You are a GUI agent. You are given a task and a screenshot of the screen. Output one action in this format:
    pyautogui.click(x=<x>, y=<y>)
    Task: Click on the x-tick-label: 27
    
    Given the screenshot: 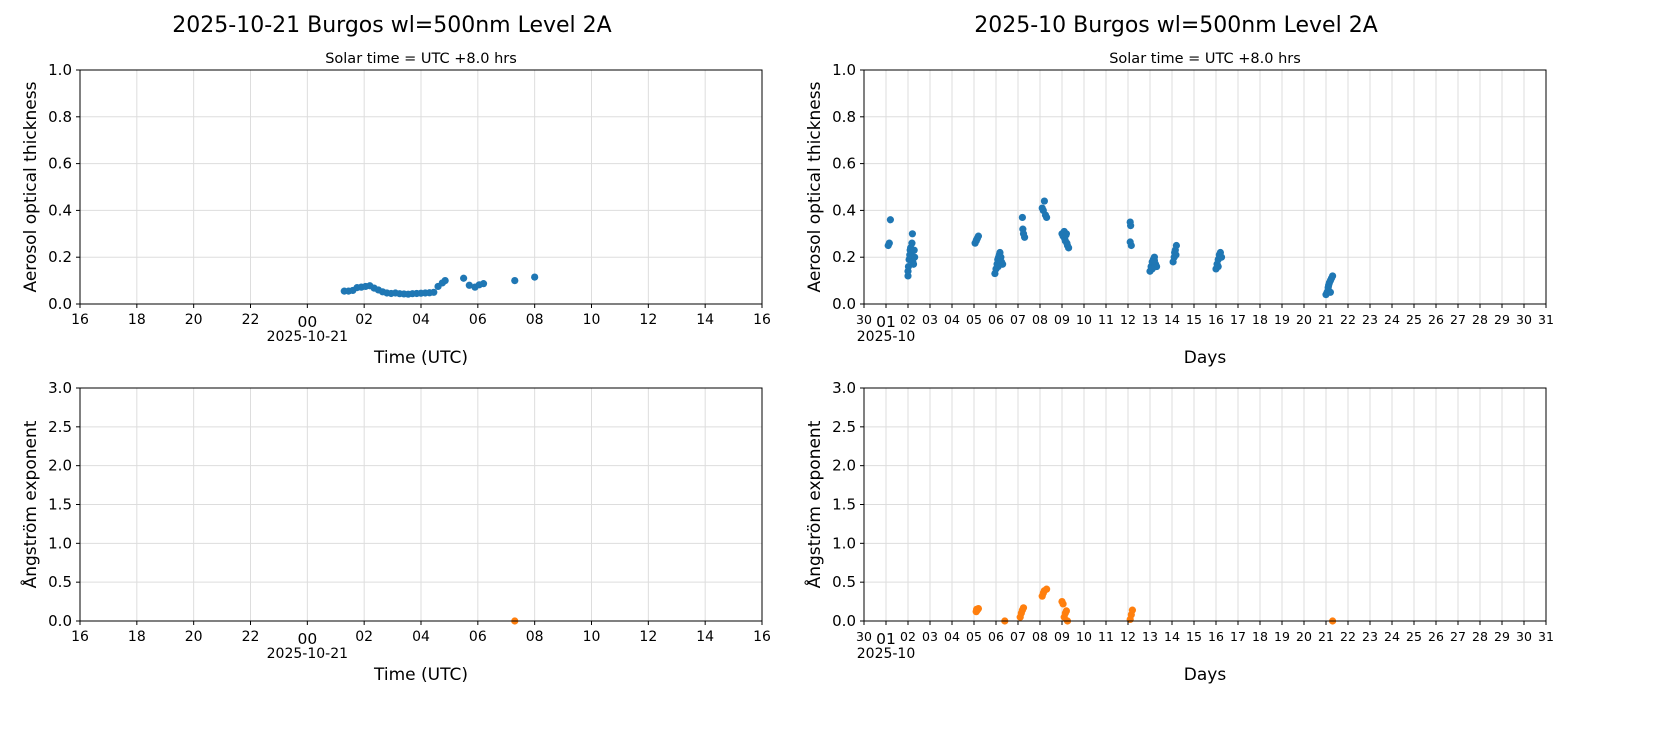 What is the action you would take?
    pyautogui.click(x=1458, y=636)
    